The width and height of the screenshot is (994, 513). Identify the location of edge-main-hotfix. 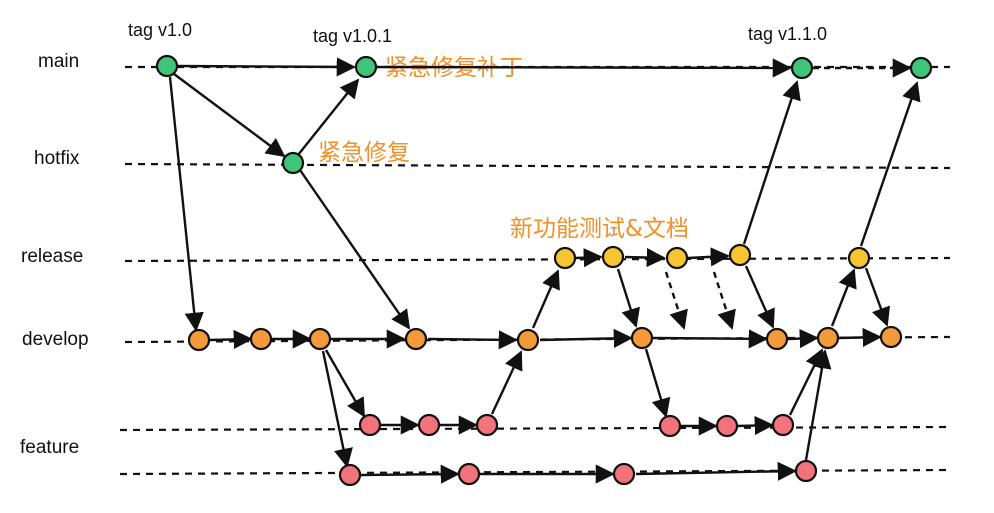
(229, 115).